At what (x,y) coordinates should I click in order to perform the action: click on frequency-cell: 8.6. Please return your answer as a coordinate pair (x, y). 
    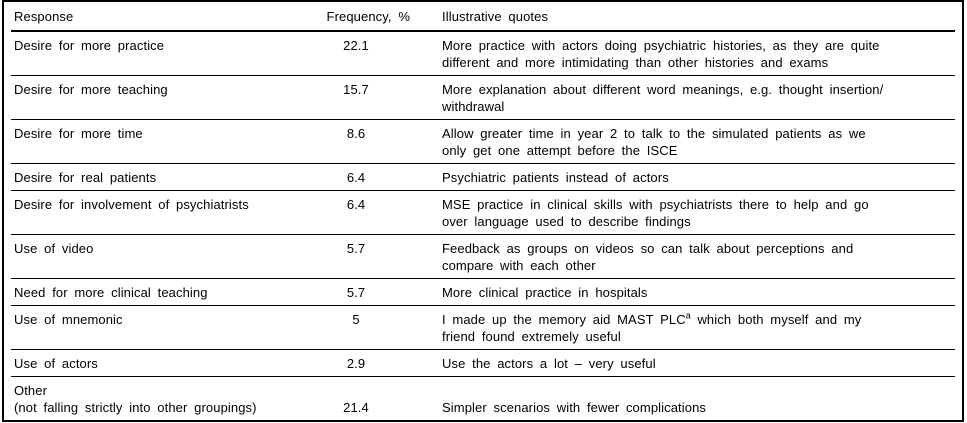
    Looking at the image, I should click on (356, 141).